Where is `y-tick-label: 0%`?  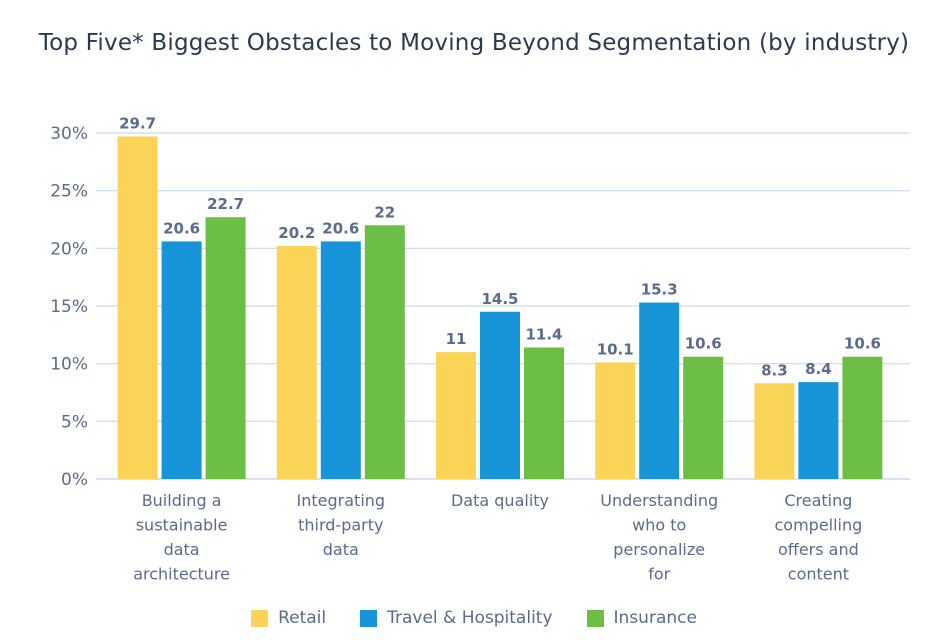
y-tick-label: 0% is located at coordinates (74, 480).